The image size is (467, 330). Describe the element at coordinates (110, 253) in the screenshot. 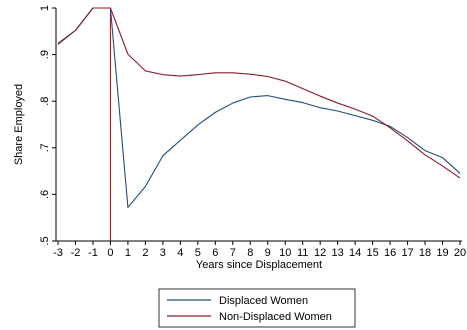

I see `x-tick-label: 0` at that location.